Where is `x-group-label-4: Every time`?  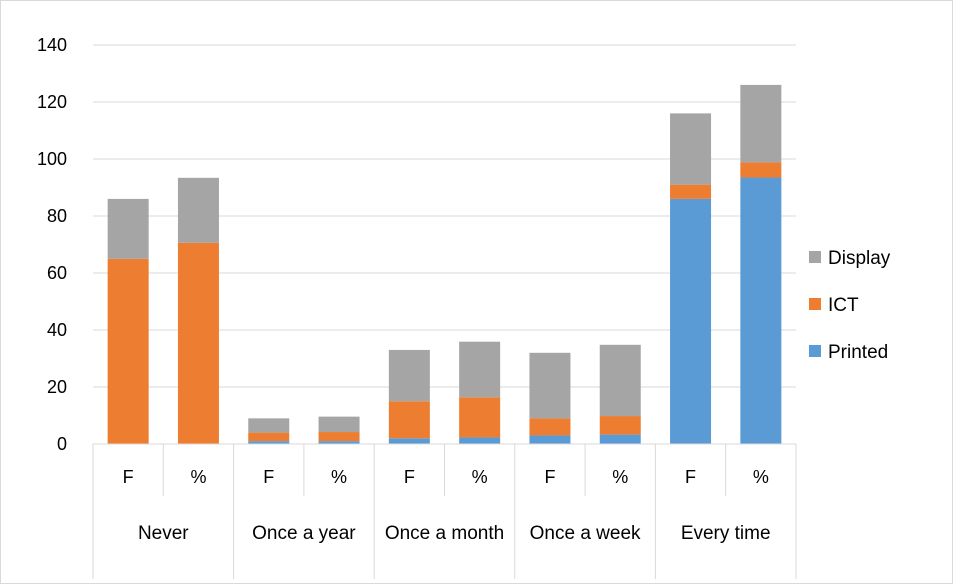 x-group-label-4: Every time is located at coordinates (726, 533).